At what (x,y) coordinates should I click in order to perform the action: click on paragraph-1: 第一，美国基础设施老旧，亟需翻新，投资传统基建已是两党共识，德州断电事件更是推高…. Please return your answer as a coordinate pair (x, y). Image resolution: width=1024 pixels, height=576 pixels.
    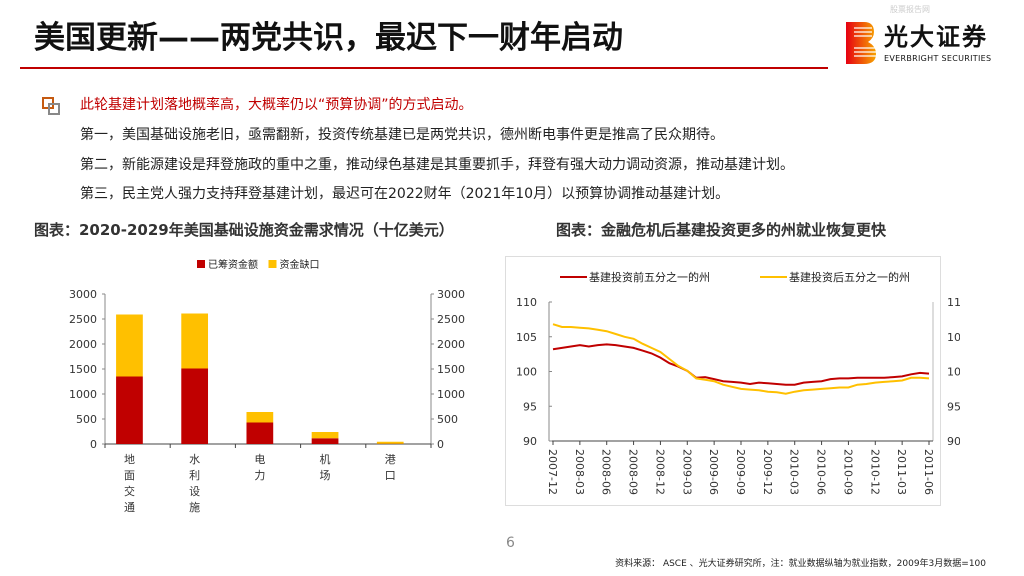
    Looking at the image, I should click on (402, 135).